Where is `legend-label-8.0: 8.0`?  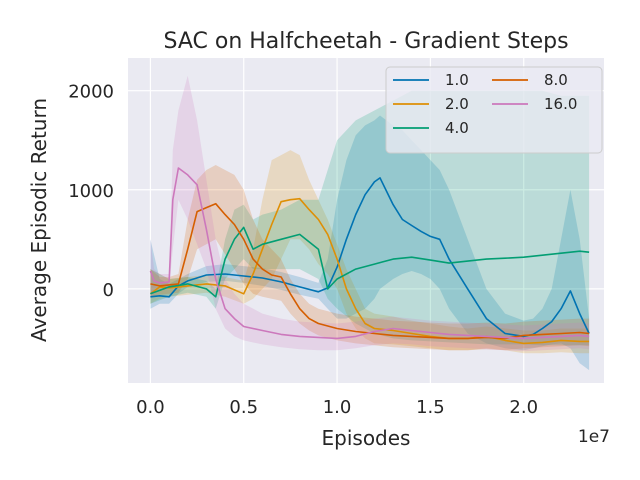 legend-label-8.0: 8.0 is located at coordinates (556, 80).